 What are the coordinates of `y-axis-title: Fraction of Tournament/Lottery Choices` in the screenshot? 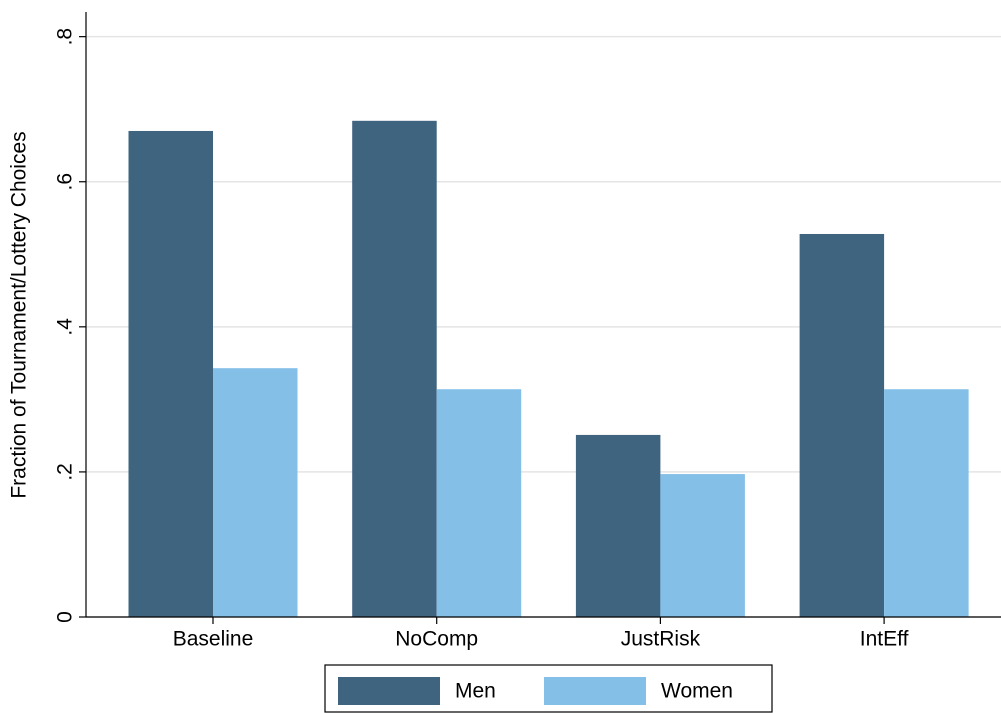 It's located at (19, 314).